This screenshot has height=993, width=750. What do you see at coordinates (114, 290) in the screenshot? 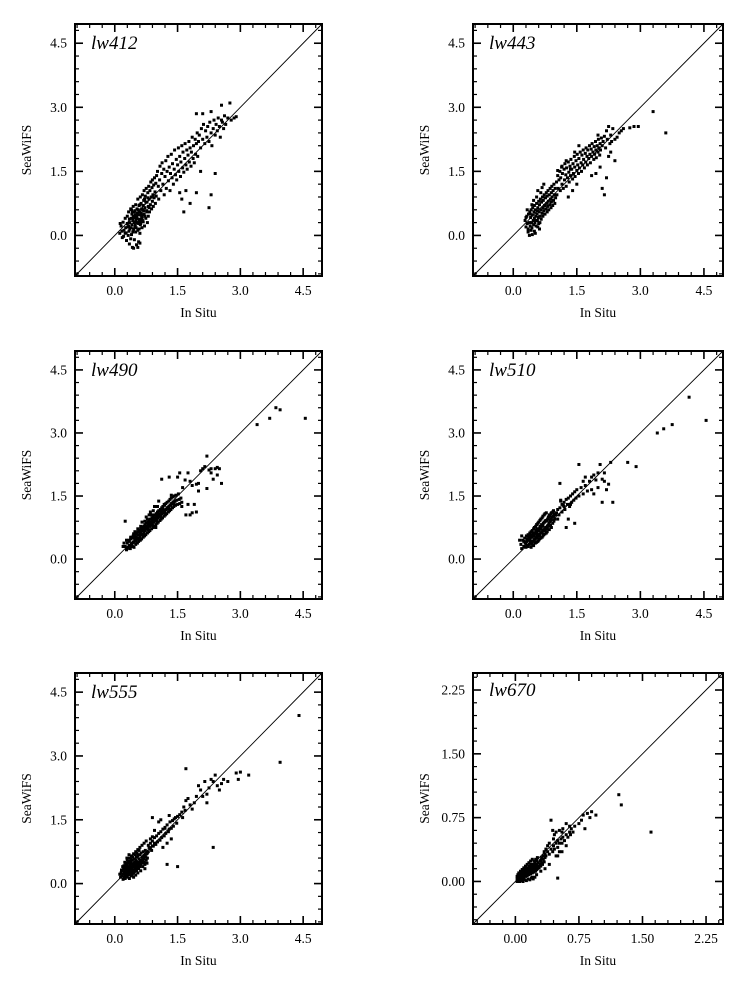
I see `x-tick-label: 0.0` at bounding box center [114, 290].